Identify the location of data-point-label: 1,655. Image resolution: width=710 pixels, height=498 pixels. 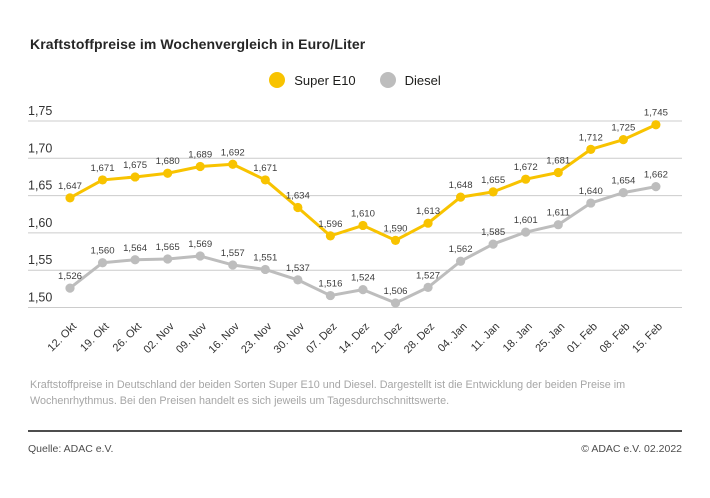
(493, 180).